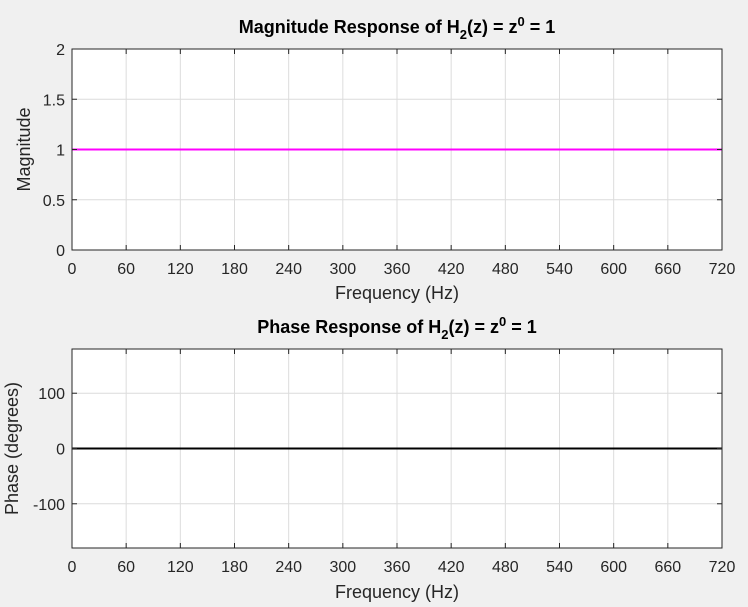 The image size is (748, 607). What do you see at coordinates (502, 321) in the screenshot?
I see `phase-title-part: 0` at bounding box center [502, 321].